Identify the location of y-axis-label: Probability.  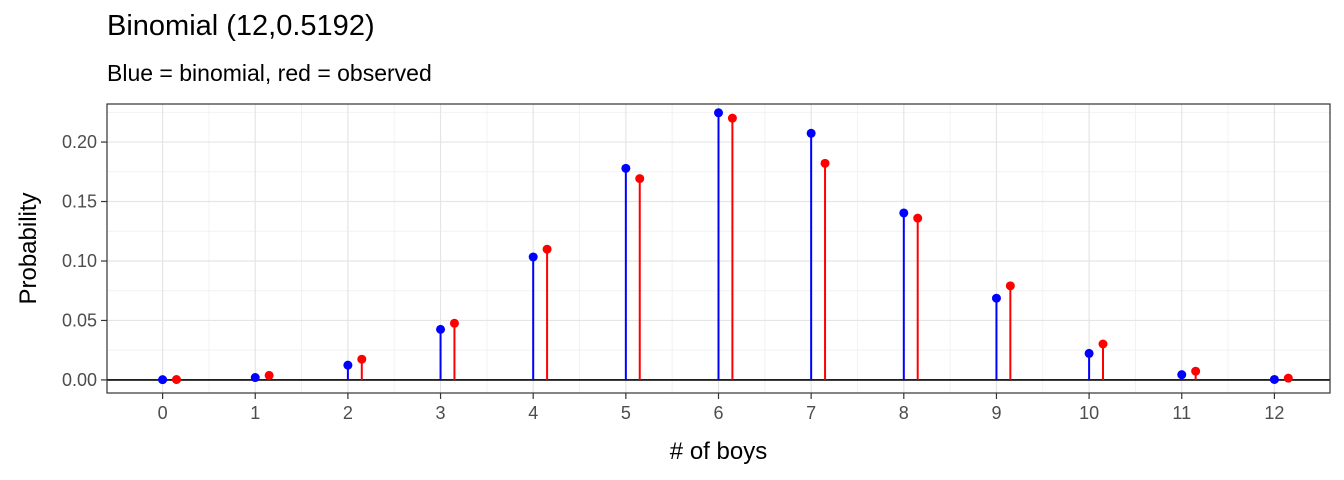
(28, 248).